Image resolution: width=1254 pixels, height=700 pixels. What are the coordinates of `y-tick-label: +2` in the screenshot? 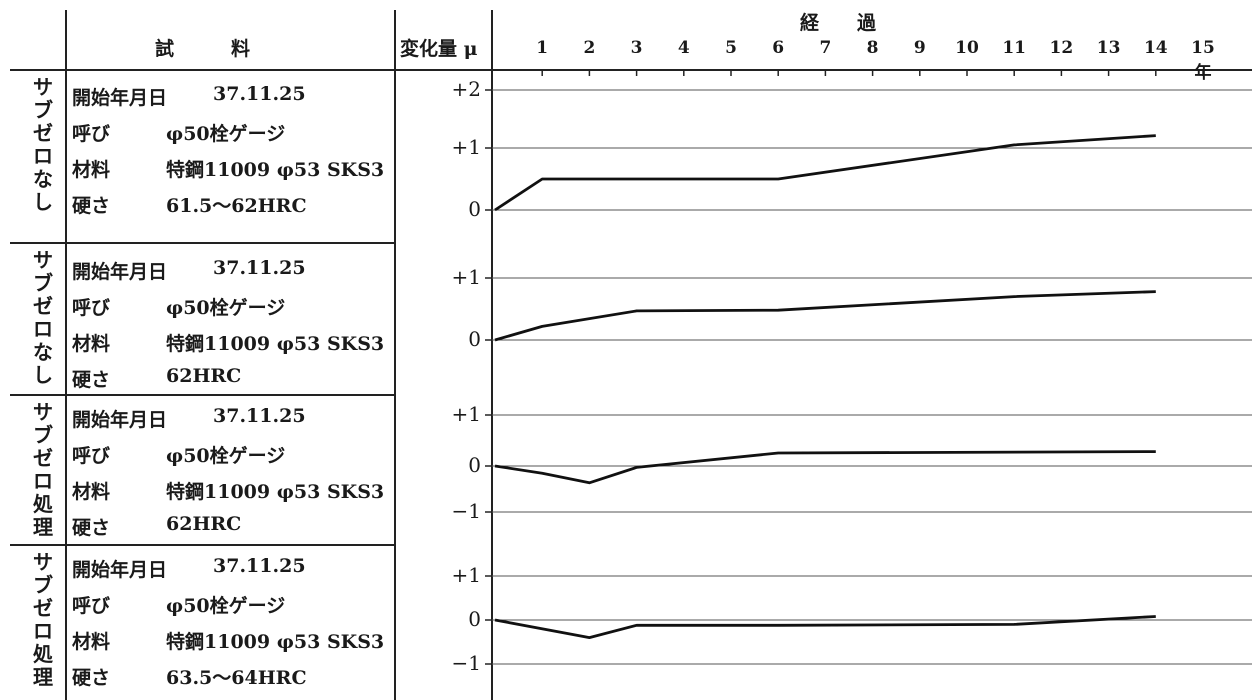 It's located at (466, 89).